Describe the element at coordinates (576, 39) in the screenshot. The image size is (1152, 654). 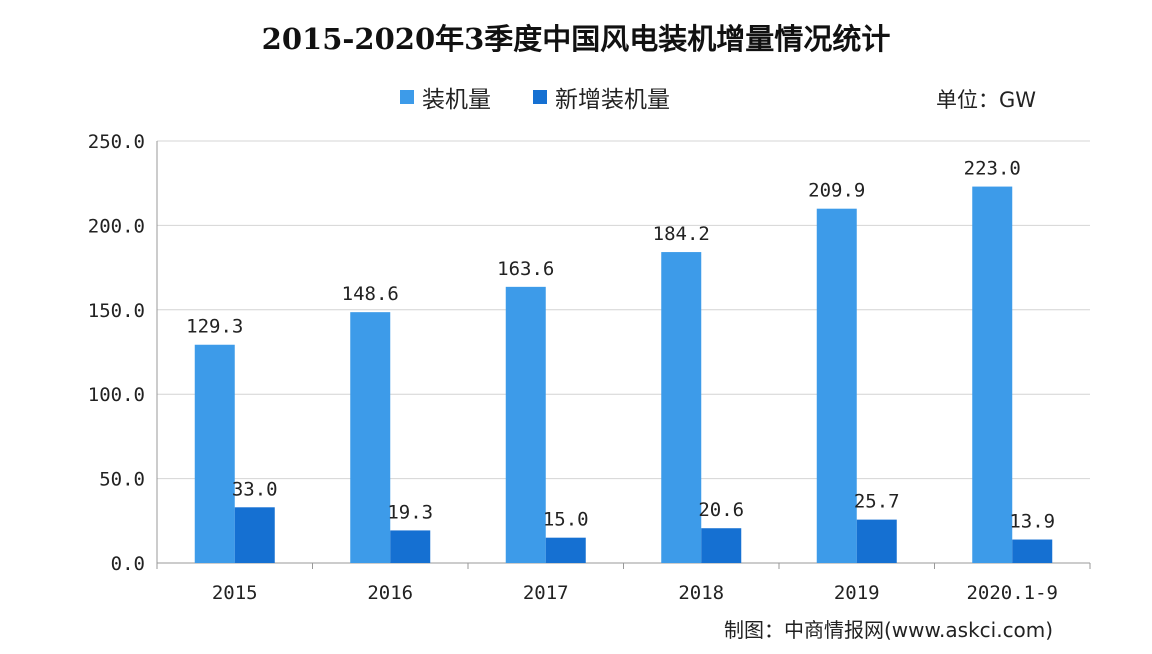
I see `chart-title: 2015-2020年3季度中国风电装机增量情况统计` at that location.